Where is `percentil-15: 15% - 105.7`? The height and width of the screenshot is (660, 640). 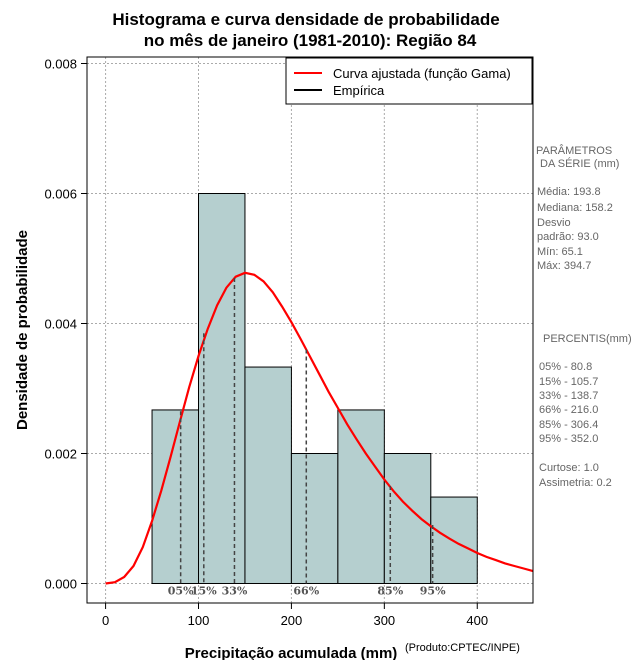
percentil-15: 15% - 105.7 is located at coordinates (568, 382).